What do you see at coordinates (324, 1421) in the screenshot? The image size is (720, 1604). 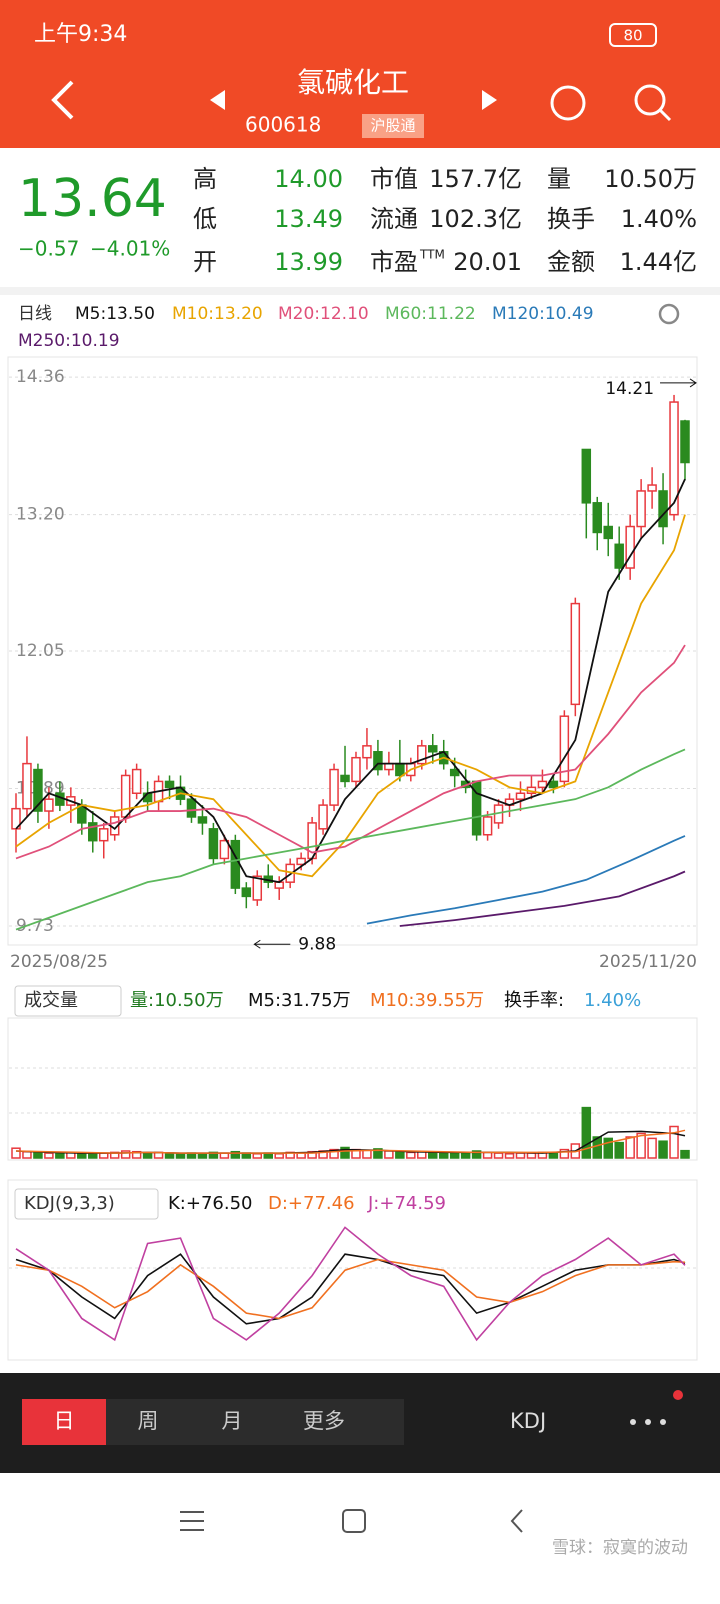 I see `period-tab: 更多` at bounding box center [324, 1421].